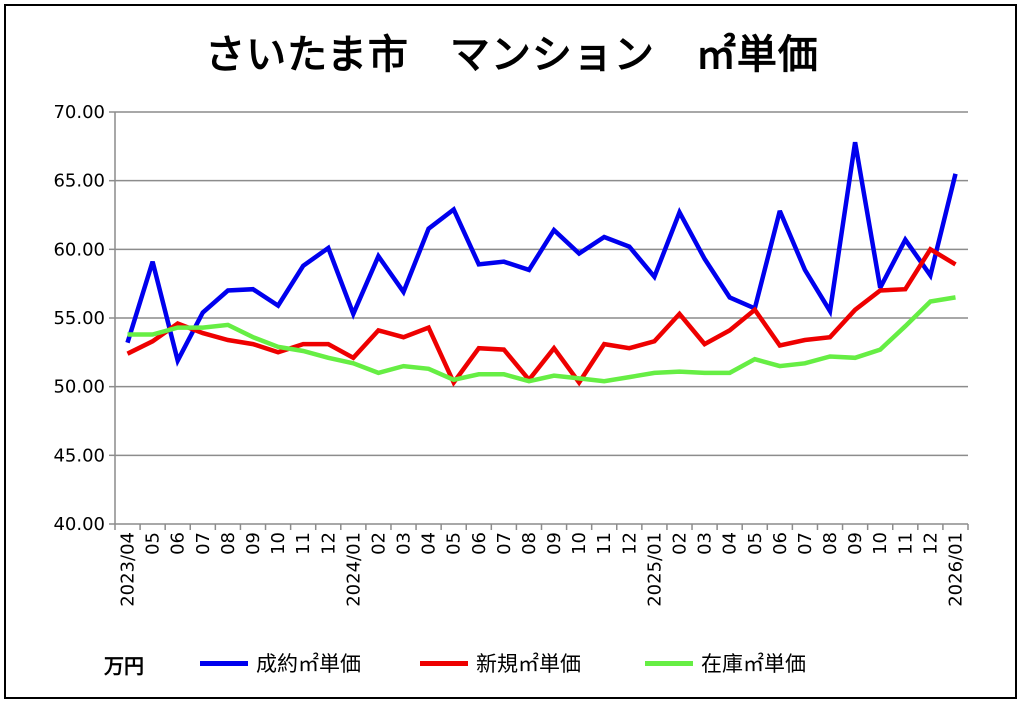 The height and width of the screenshot is (706, 1024). I want to click on y-tick-label: 50.00, so click(79, 387).